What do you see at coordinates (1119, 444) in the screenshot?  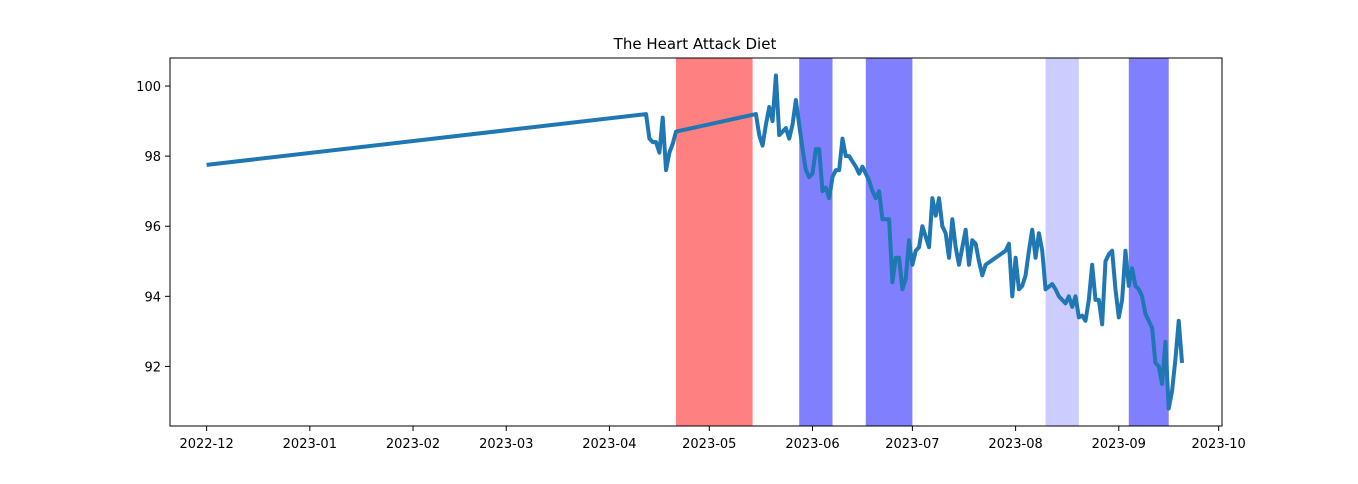 I see `x-tick-label: 2023-09` at bounding box center [1119, 444].